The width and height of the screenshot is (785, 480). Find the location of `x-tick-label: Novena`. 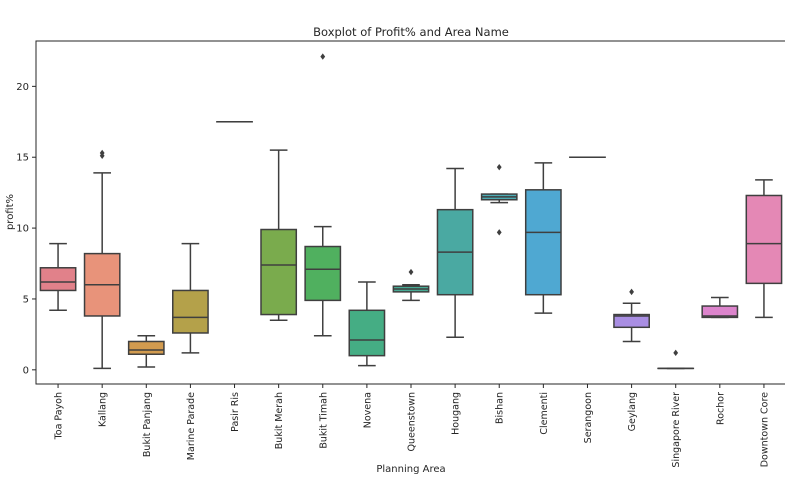

x-tick-label: Novena is located at coordinates (367, 410).